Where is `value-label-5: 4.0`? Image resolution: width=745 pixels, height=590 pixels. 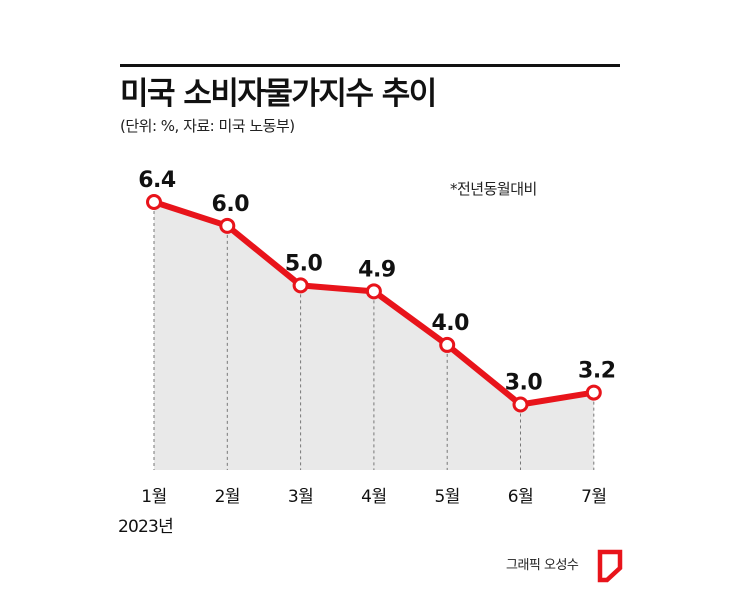
value-label-5: 4.0 is located at coordinates (450, 323).